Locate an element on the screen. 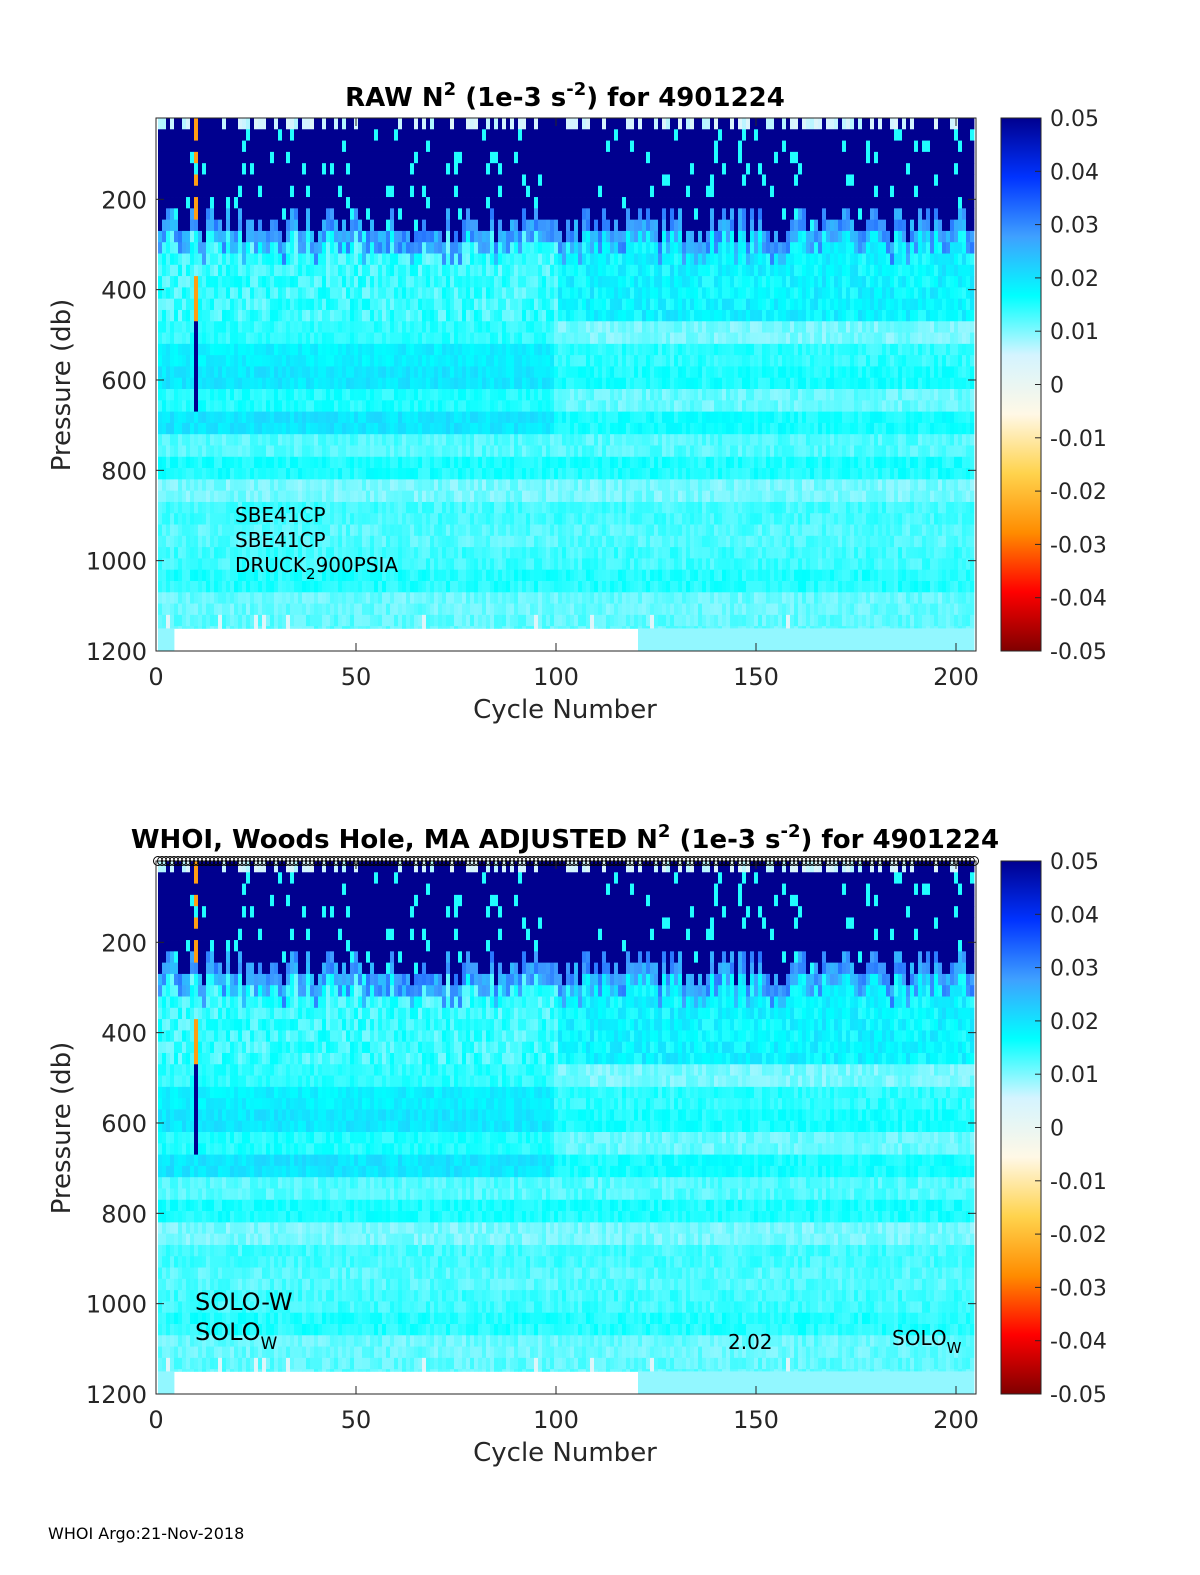  x-tick-label: 100 is located at coordinates (556, 677).